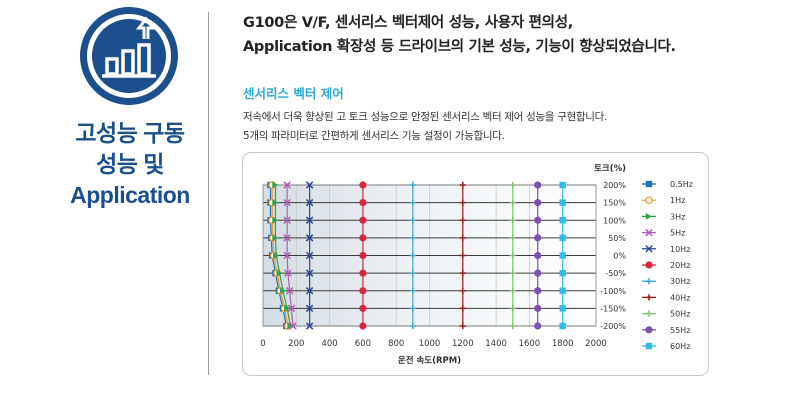 The height and width of the screenshot is (415, 800). What do you see at coordinates (208, 193) in the screenshot?
I see `vertical-divider` at bounding box center [208, 193].